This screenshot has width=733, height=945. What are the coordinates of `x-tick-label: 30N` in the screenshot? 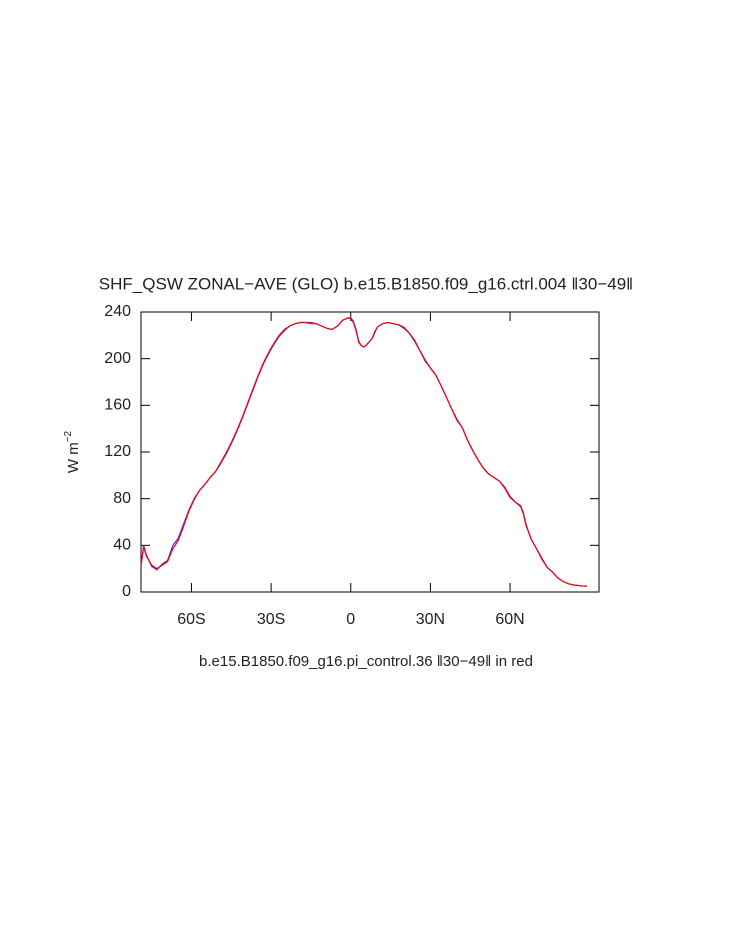 It's located at (430, 619).